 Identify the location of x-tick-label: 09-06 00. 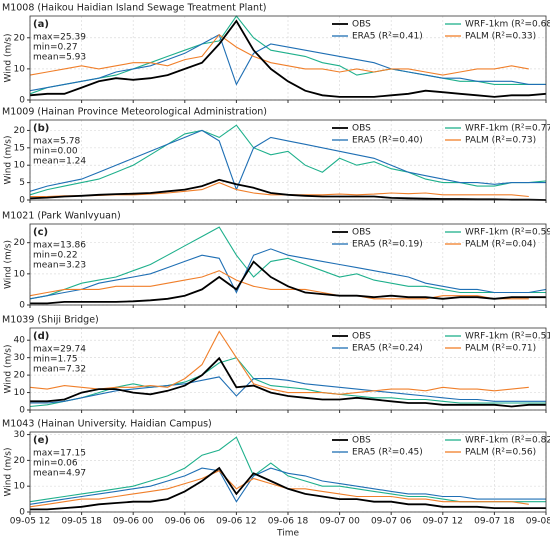
(133, 522).